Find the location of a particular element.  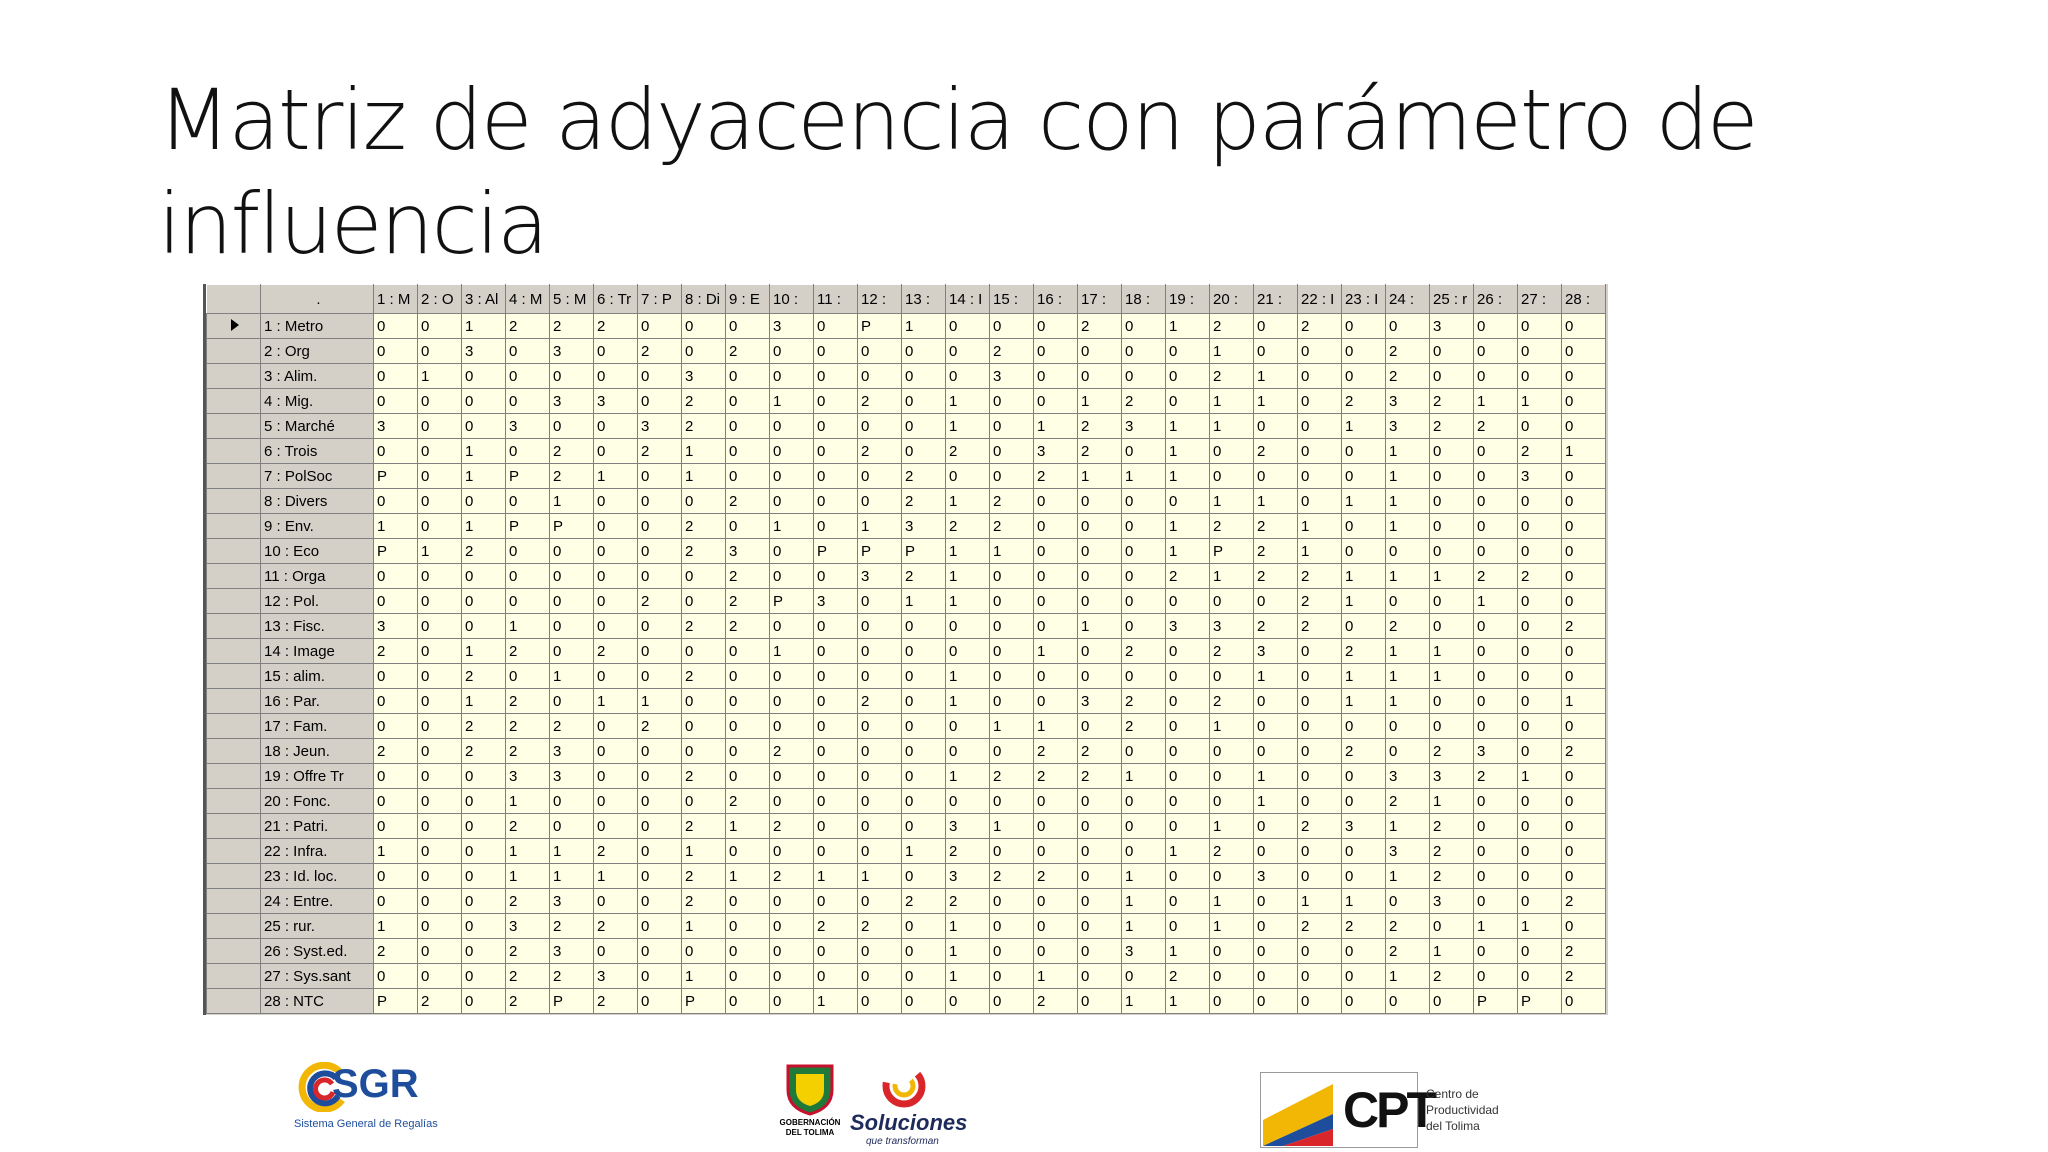

column-header: 24 : is located at coordinates (1407, 299).